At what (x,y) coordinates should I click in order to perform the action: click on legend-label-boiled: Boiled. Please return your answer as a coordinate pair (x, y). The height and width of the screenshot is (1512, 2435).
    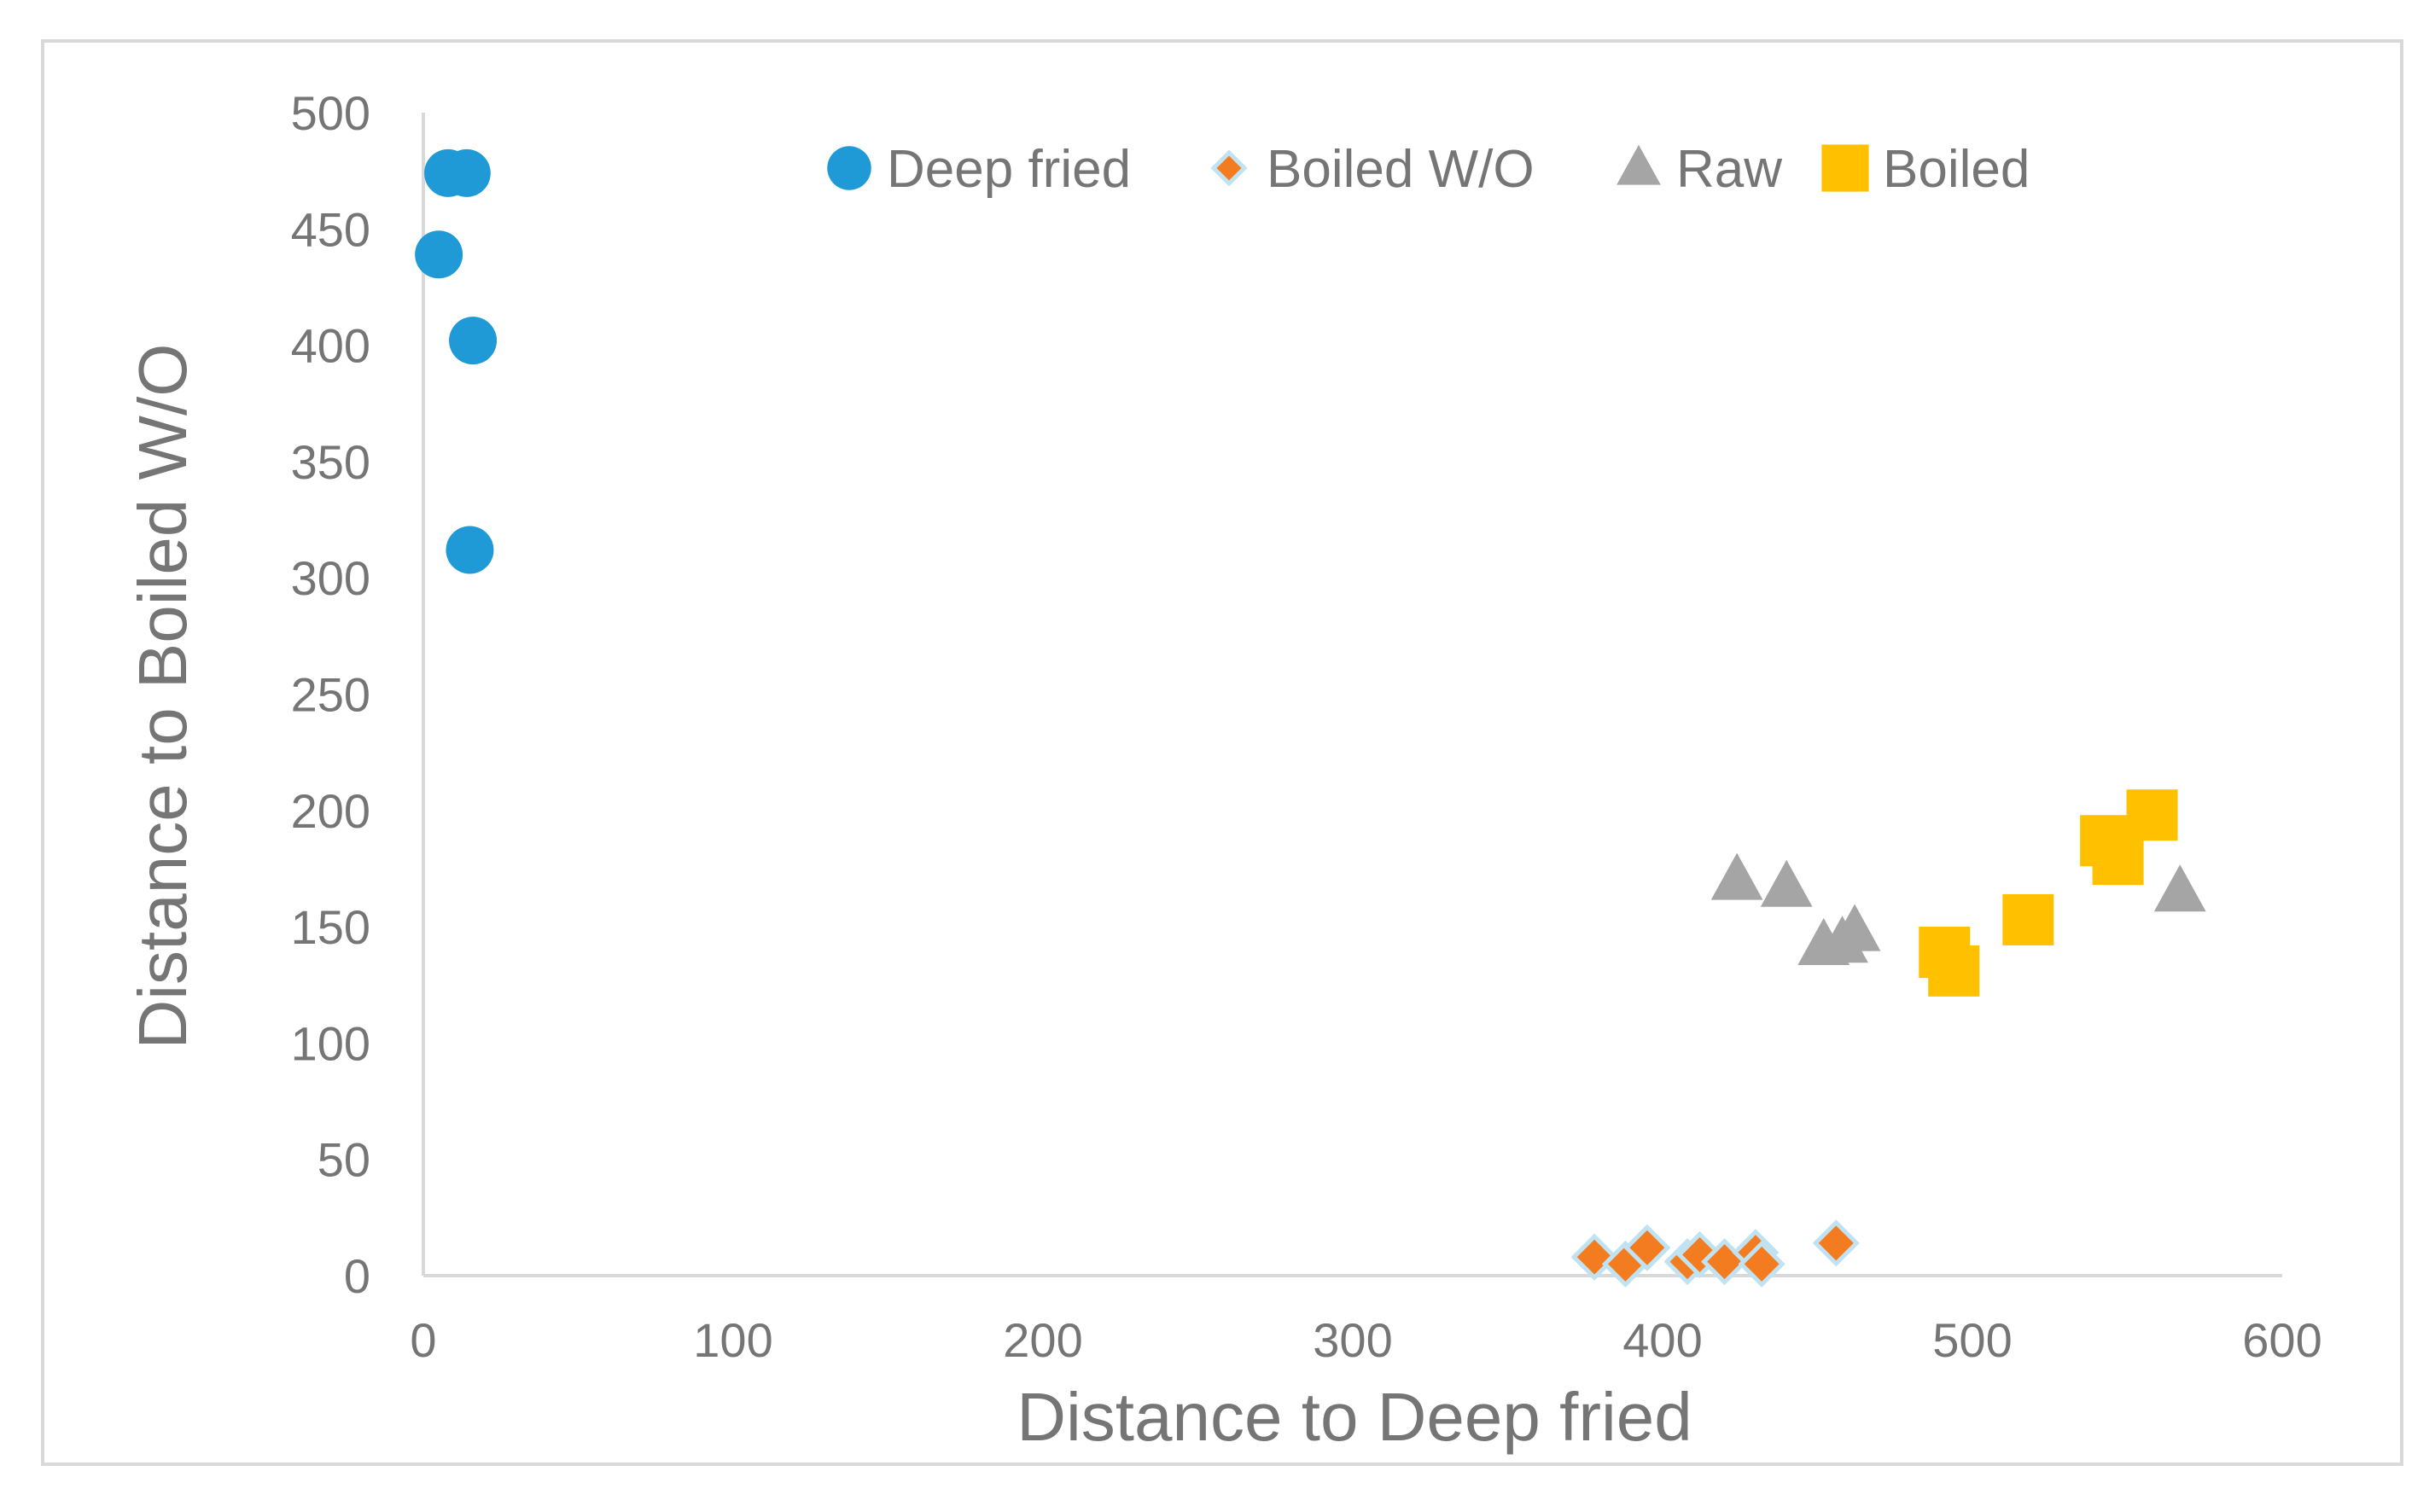
    Looking at the image, I should click on (1956, 169).